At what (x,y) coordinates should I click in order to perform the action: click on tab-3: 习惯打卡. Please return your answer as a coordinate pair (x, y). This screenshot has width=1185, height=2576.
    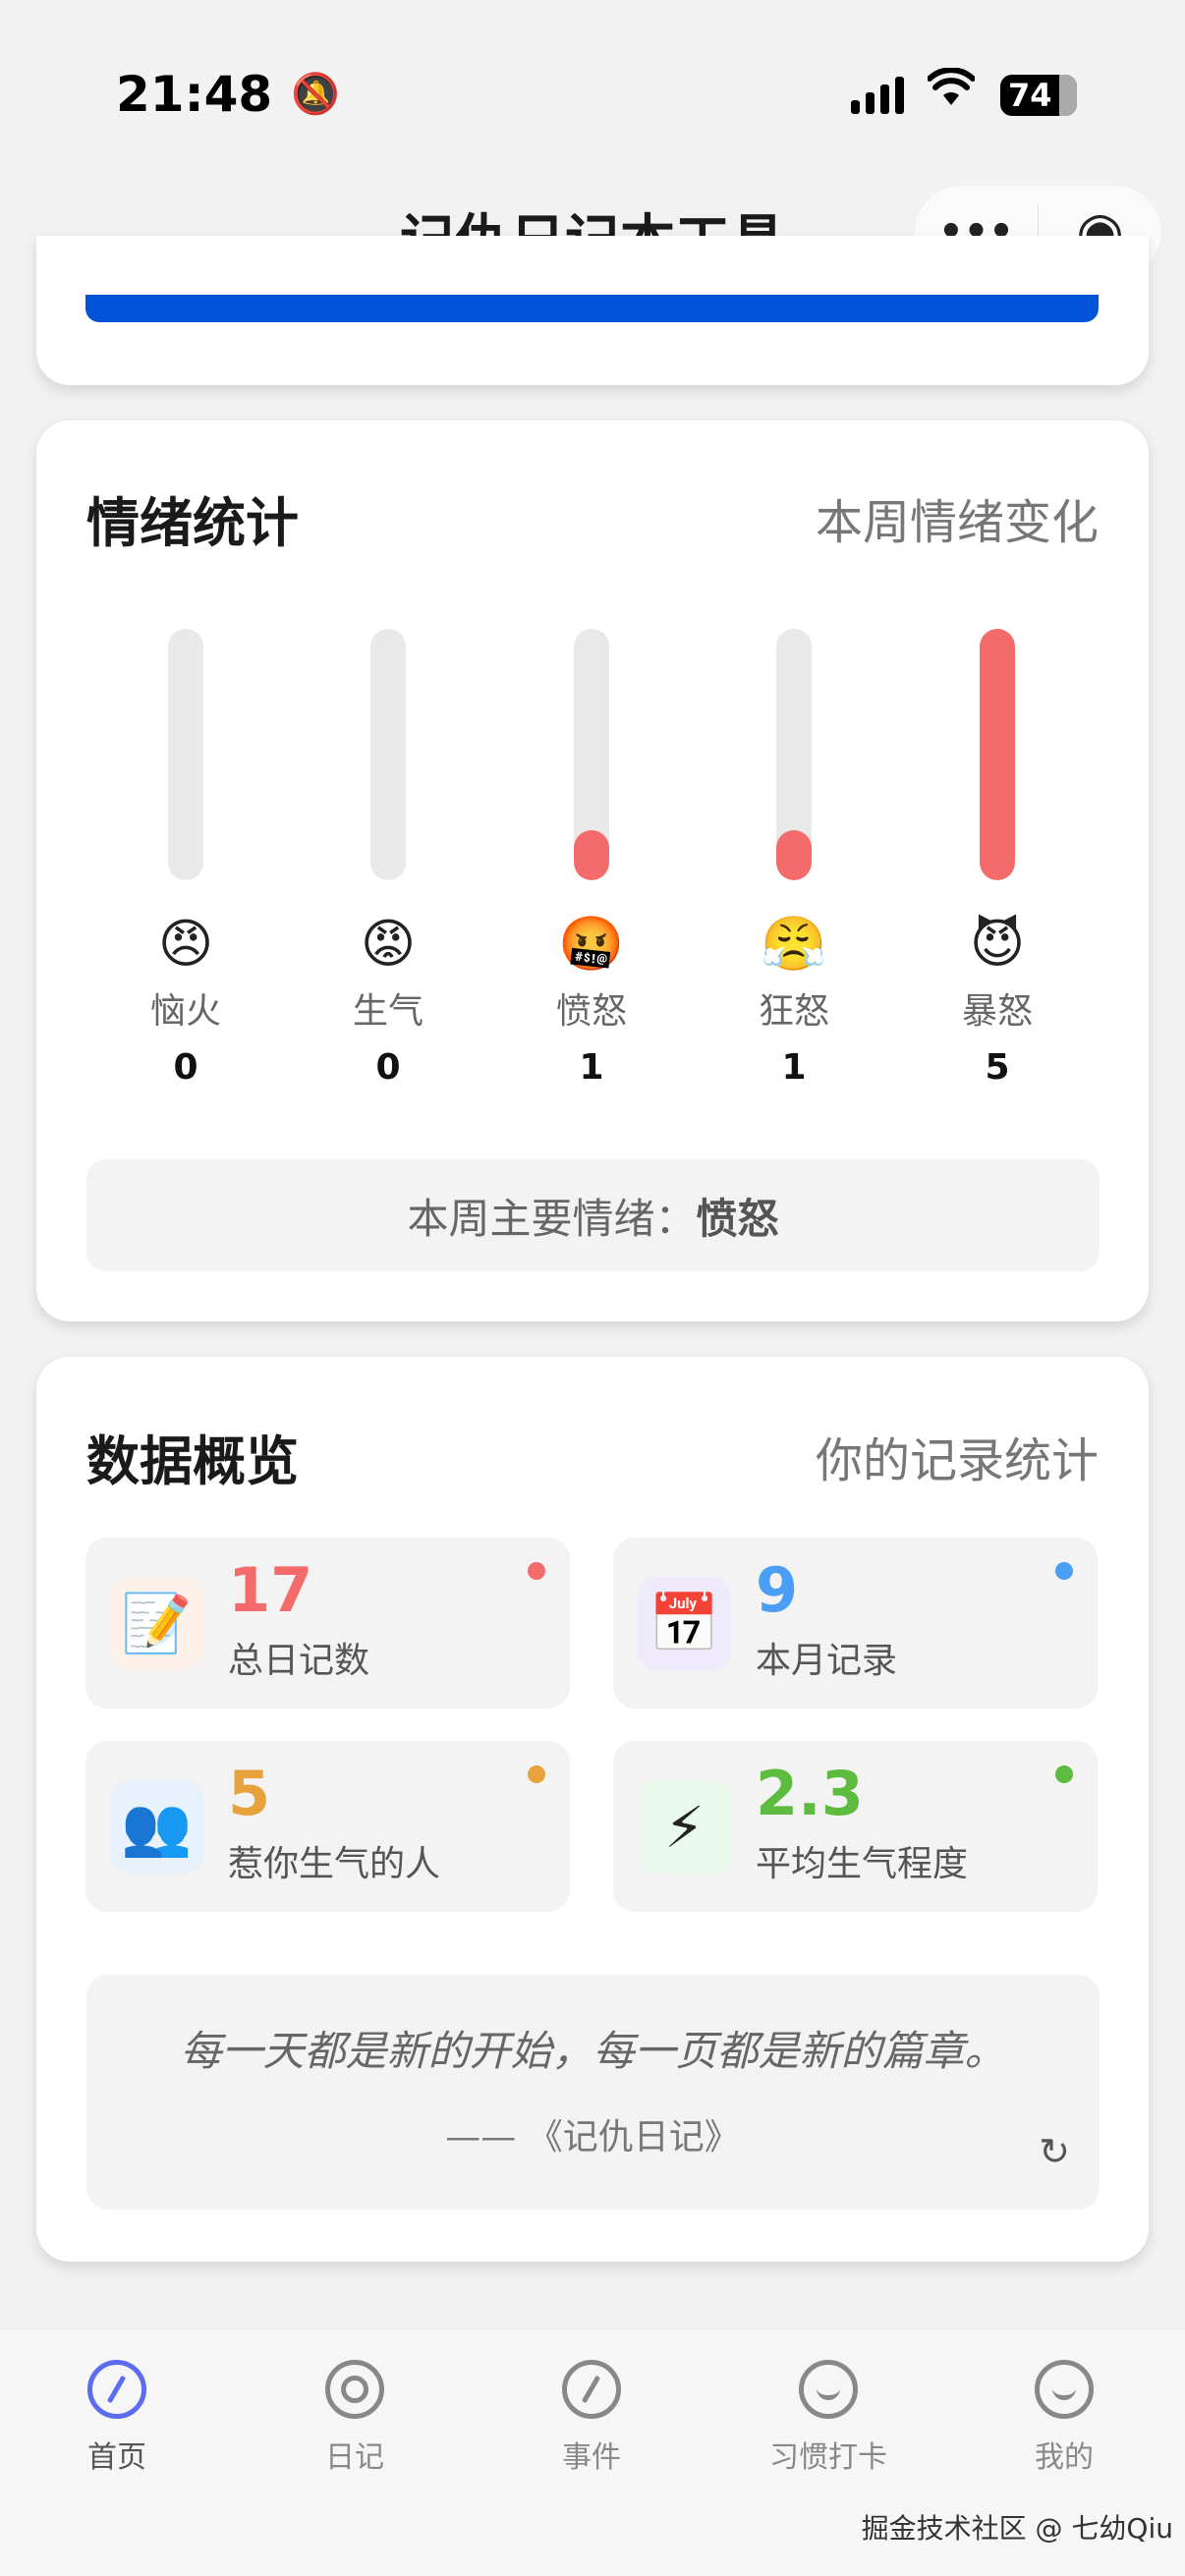
    Looking at the image, I should click on (829, 2418).